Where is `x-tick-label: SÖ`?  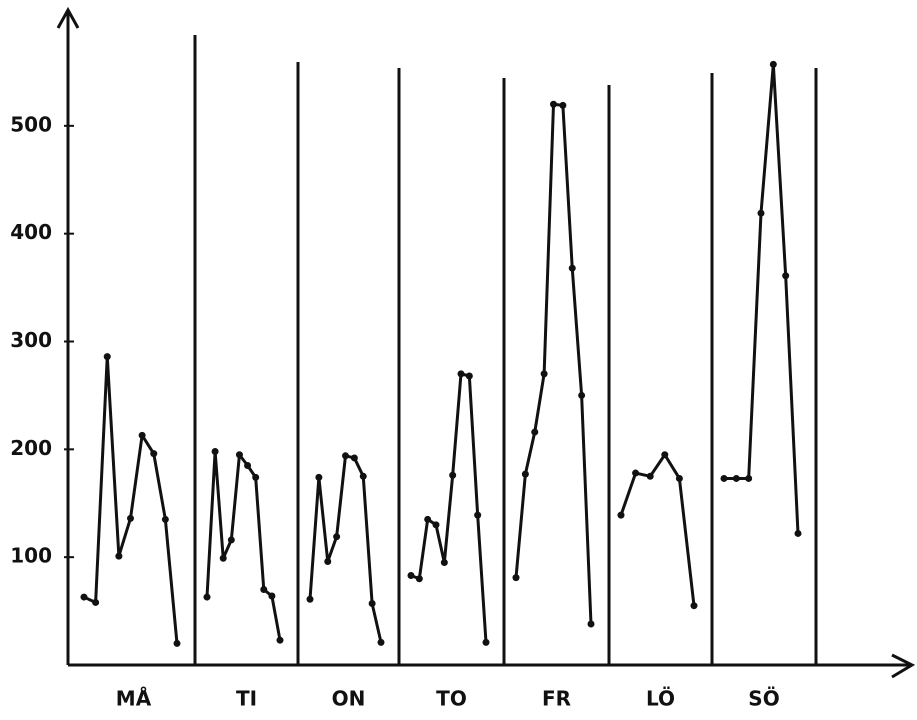 x-tick-label: SÖ is located at coordinates (763, 699).